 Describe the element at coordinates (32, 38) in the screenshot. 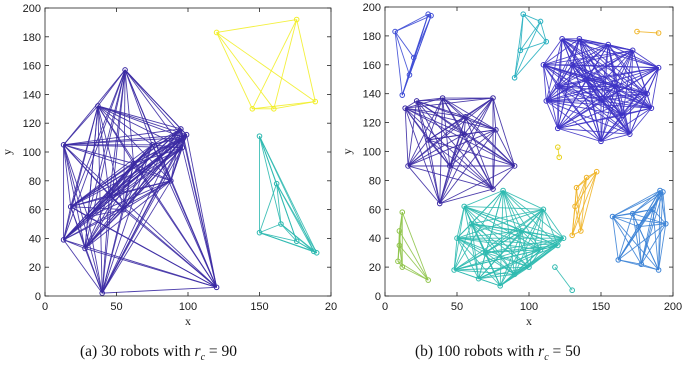

I see `y-tick-label: 180` at that location.